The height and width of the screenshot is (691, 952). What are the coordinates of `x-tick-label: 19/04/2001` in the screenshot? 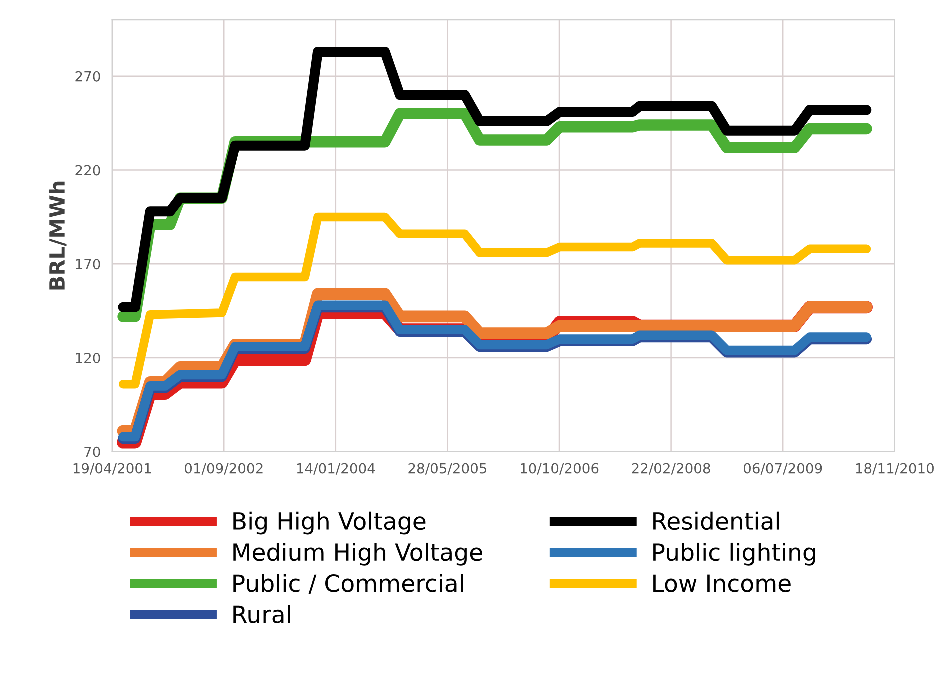 It's located at (113, 469).